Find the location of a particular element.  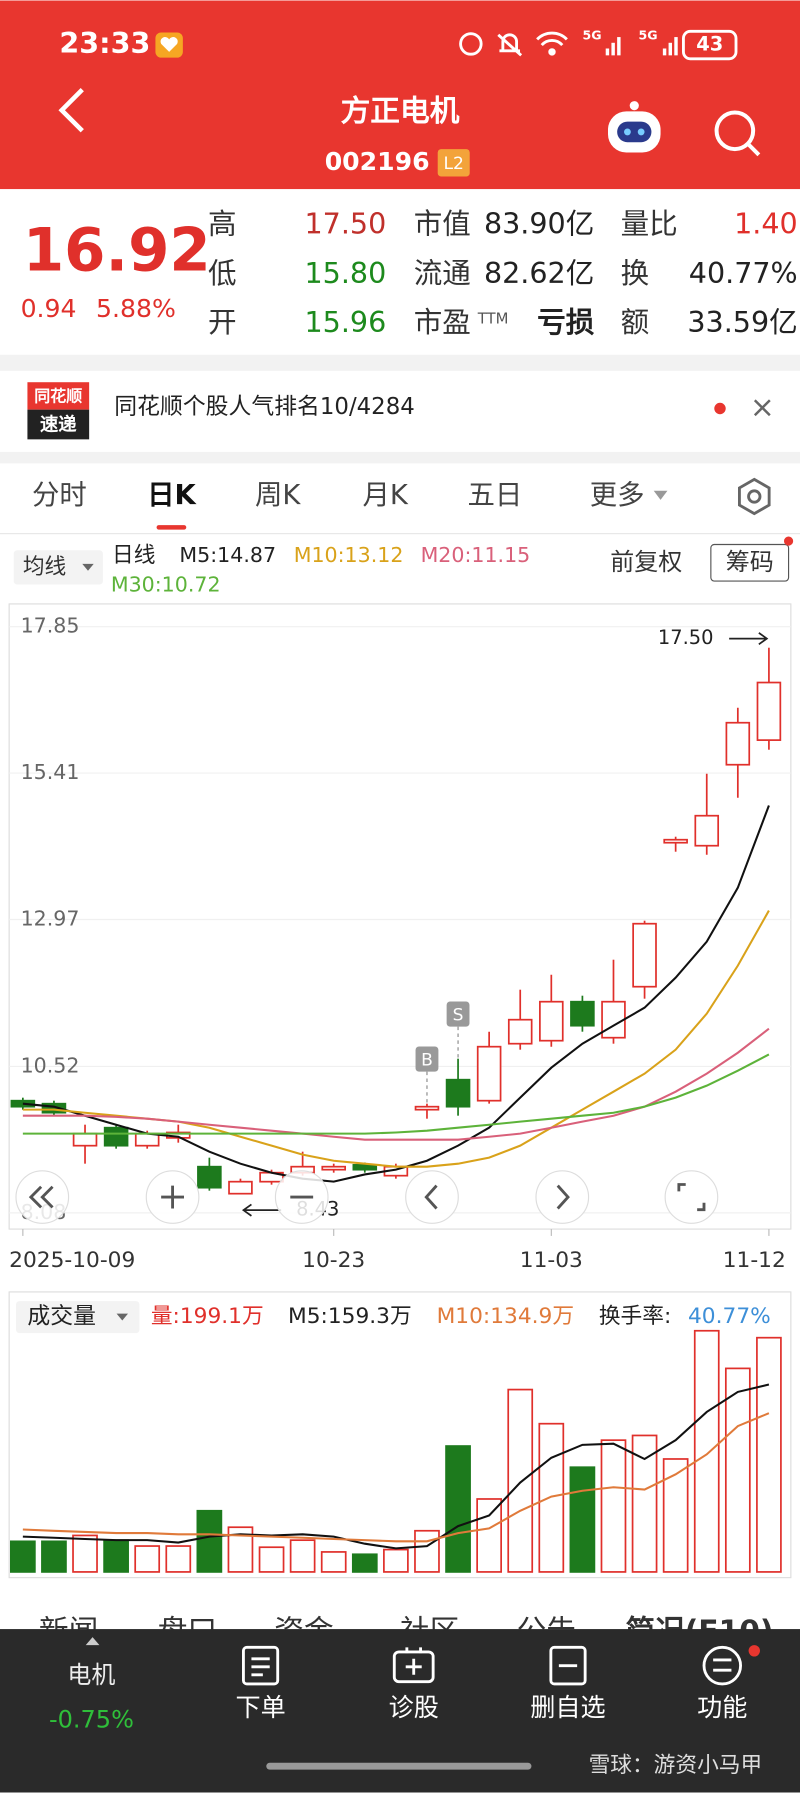

stat-label: 市盈 is located at coordinates (442, 322).